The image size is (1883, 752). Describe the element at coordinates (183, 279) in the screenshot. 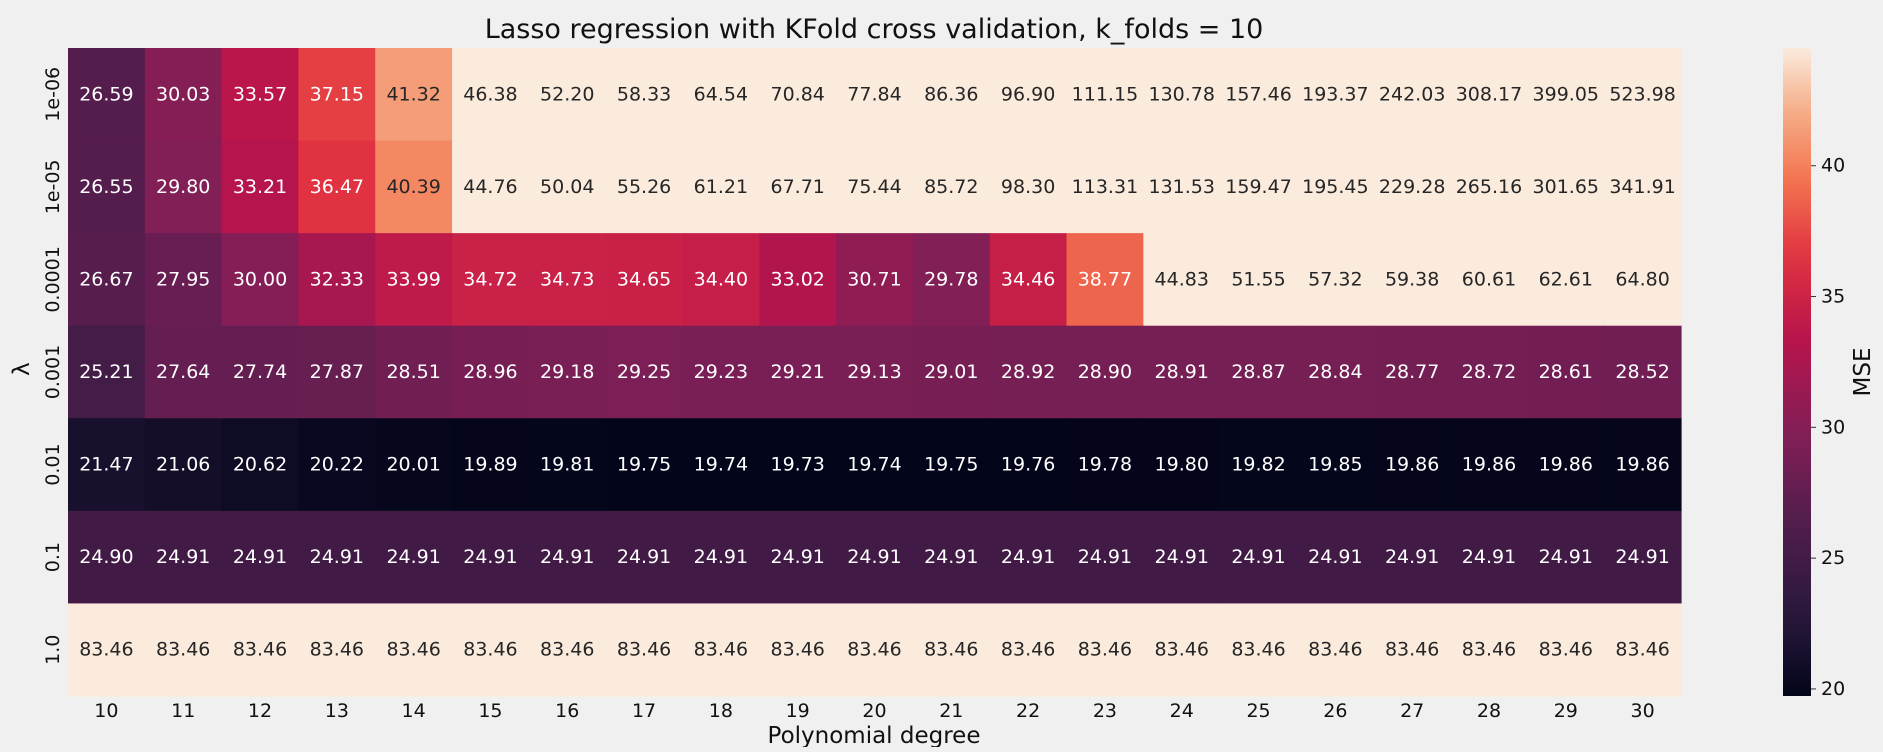

I see `cell-value-label: 27.95` at that location.